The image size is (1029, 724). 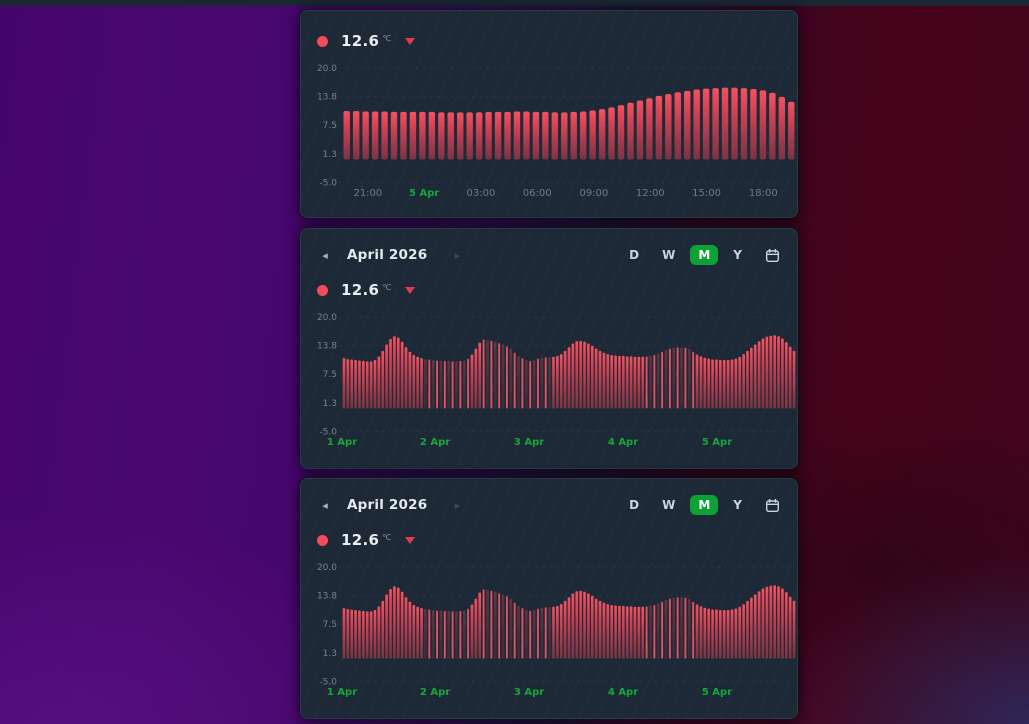 I want to click on svg-text: 03:00, so click(x=481, y=193).